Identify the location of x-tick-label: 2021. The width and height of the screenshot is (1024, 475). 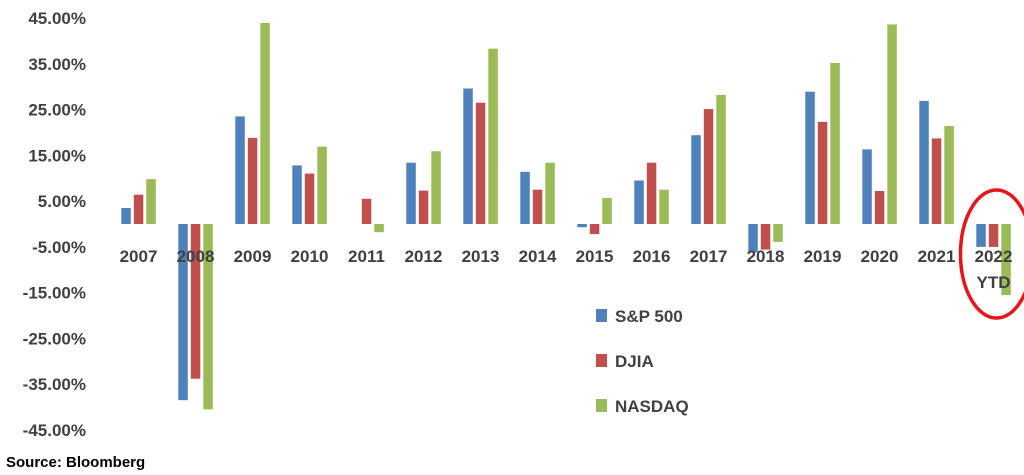
(937, 256).